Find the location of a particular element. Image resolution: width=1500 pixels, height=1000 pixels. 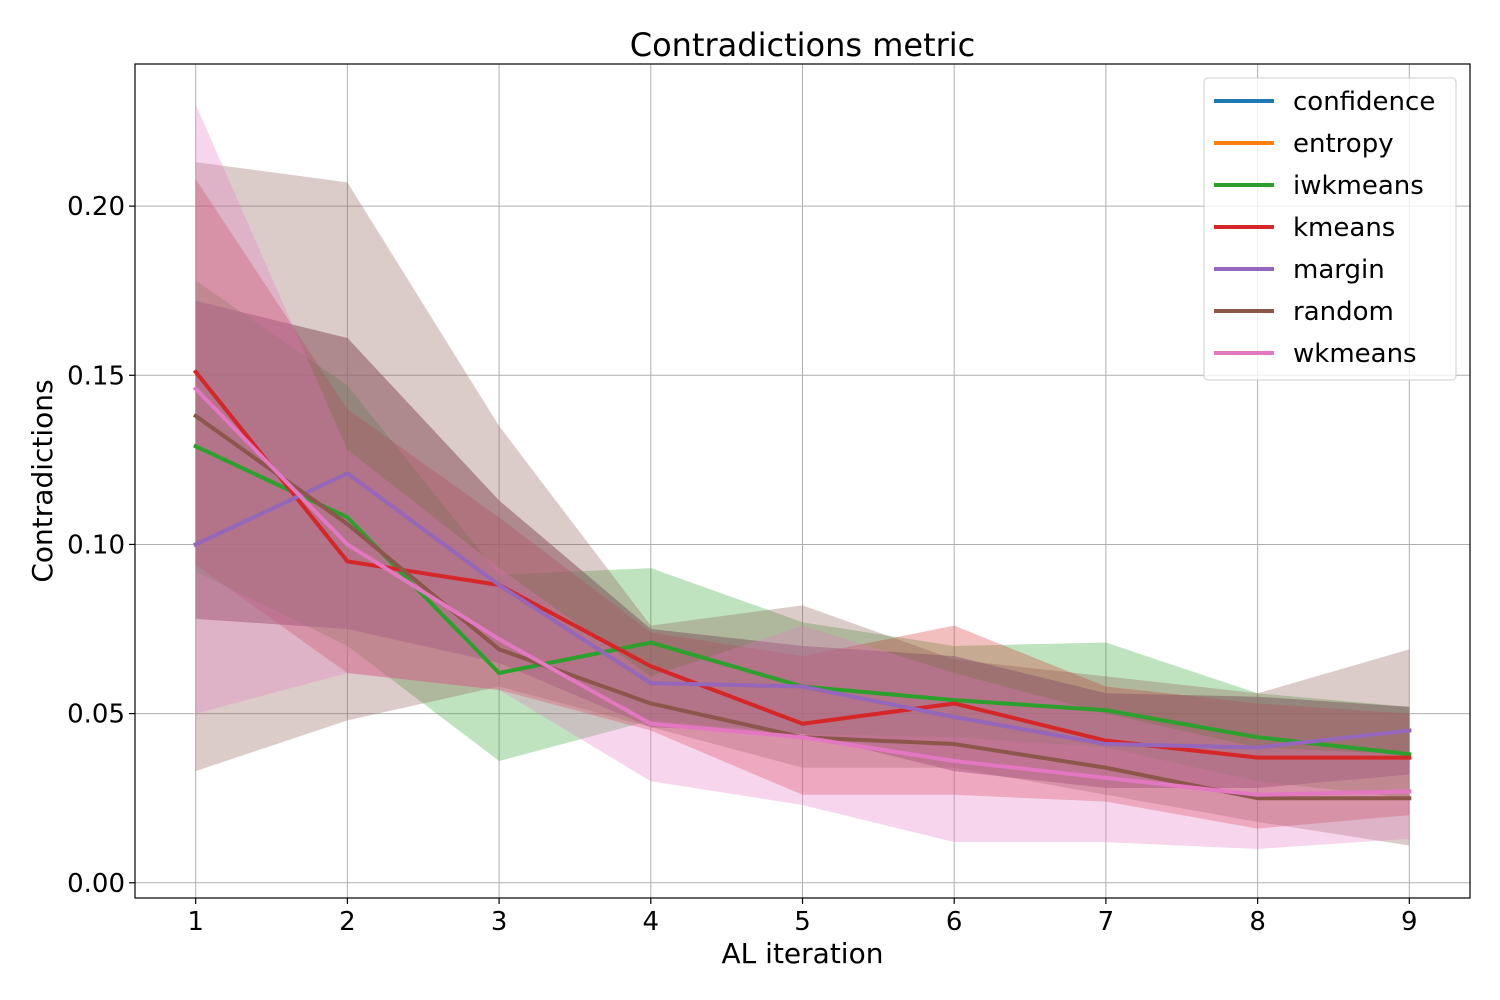

legend-label-kmeans: kmeans is located at coordinates (1344, 228).